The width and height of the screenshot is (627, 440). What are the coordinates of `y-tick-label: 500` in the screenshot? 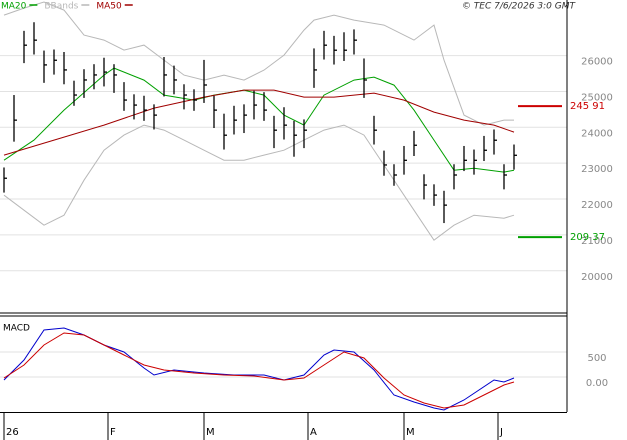 It's located at (596, 358).